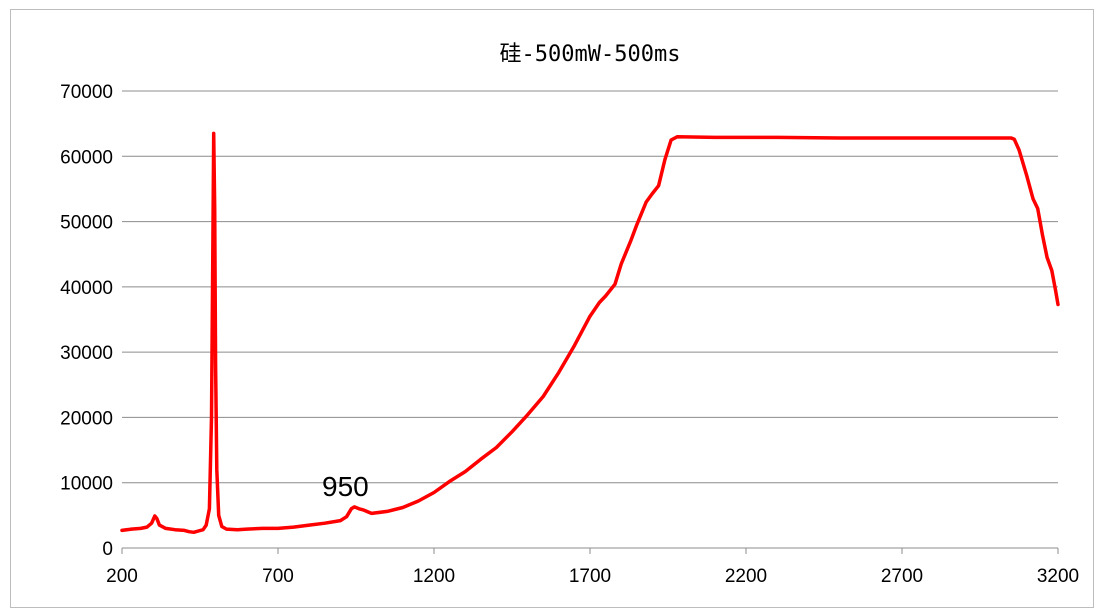 The width and height of the screenshot is (1106, 608). I want to click on y-tick-label: 30000, so click(86, 353).